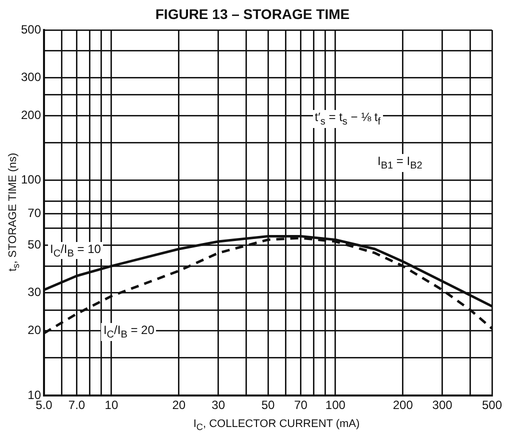  What do you see at coordinates (31, 179) in the screenshot?
I see `y-tick-label: 100` at bounding box center [31, 179].